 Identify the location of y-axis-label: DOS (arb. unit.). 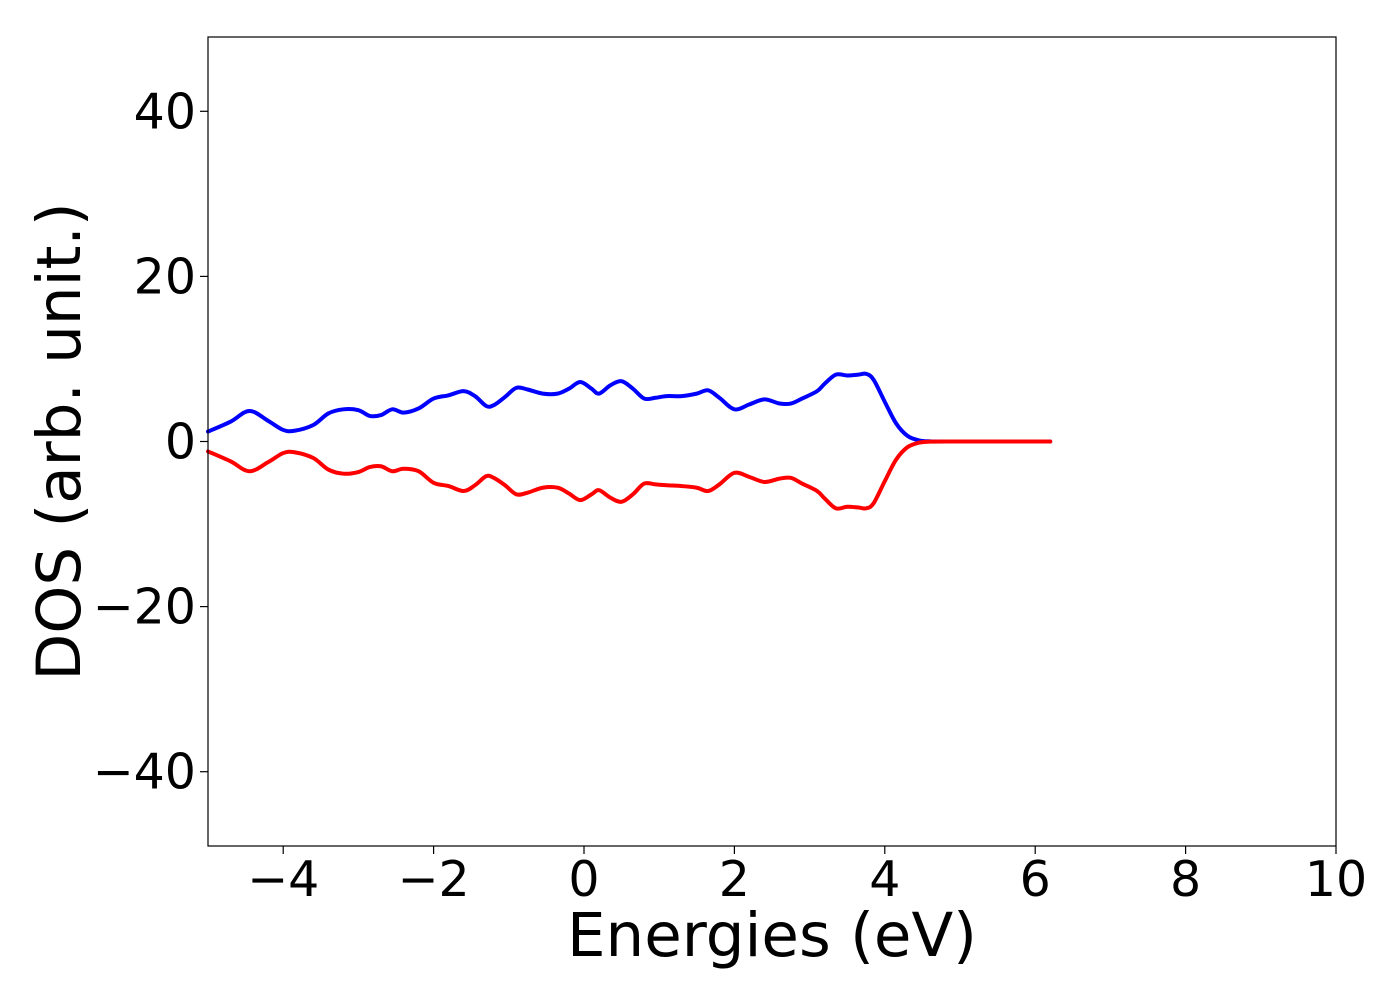
(59, 441).